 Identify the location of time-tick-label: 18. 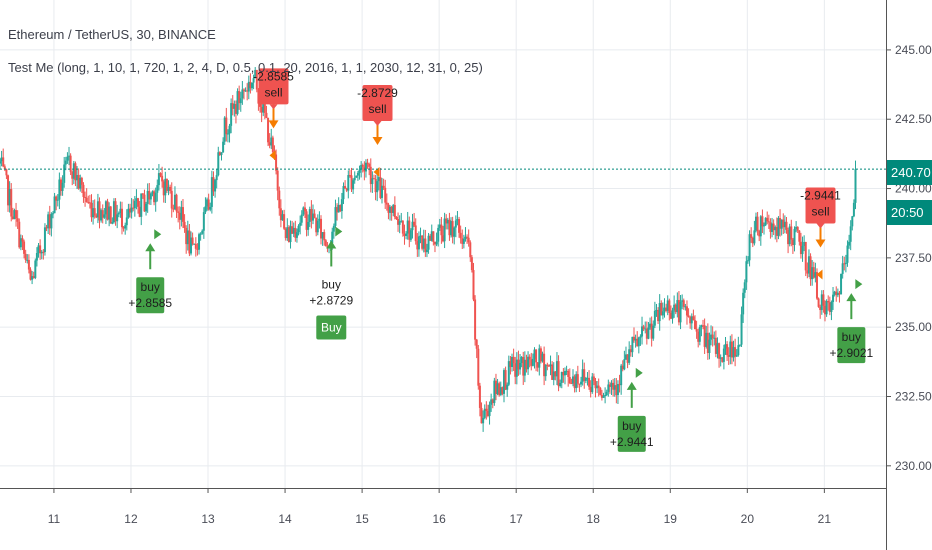
(594, 519).